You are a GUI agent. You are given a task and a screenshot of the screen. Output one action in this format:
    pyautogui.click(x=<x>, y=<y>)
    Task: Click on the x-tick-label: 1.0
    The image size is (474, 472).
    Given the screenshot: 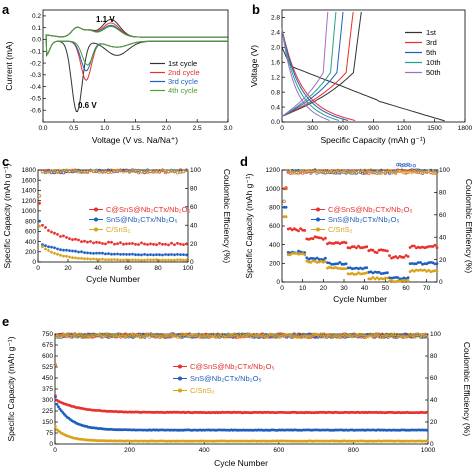 What is the action you would take?
    pyautogui.click(x=104, y=128)
    